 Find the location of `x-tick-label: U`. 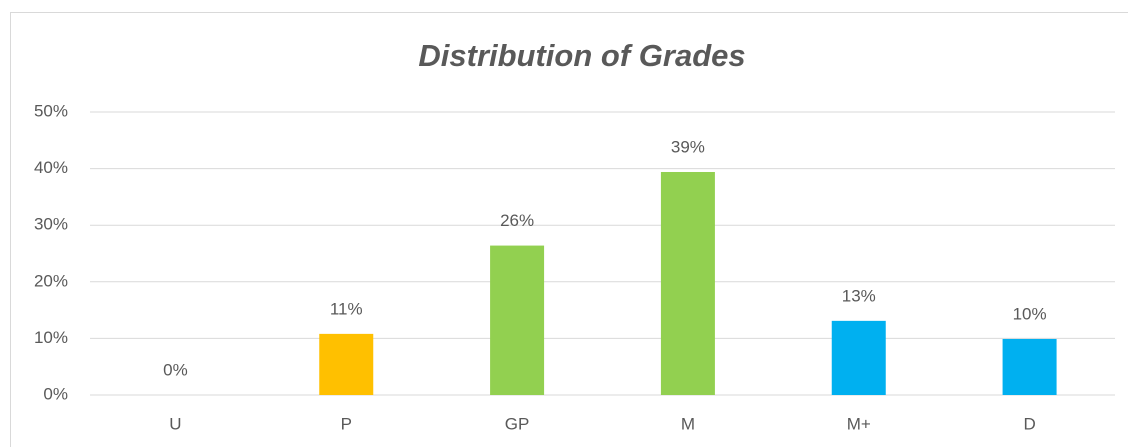

x-tick-label: U is located at coordinates (175, 423).